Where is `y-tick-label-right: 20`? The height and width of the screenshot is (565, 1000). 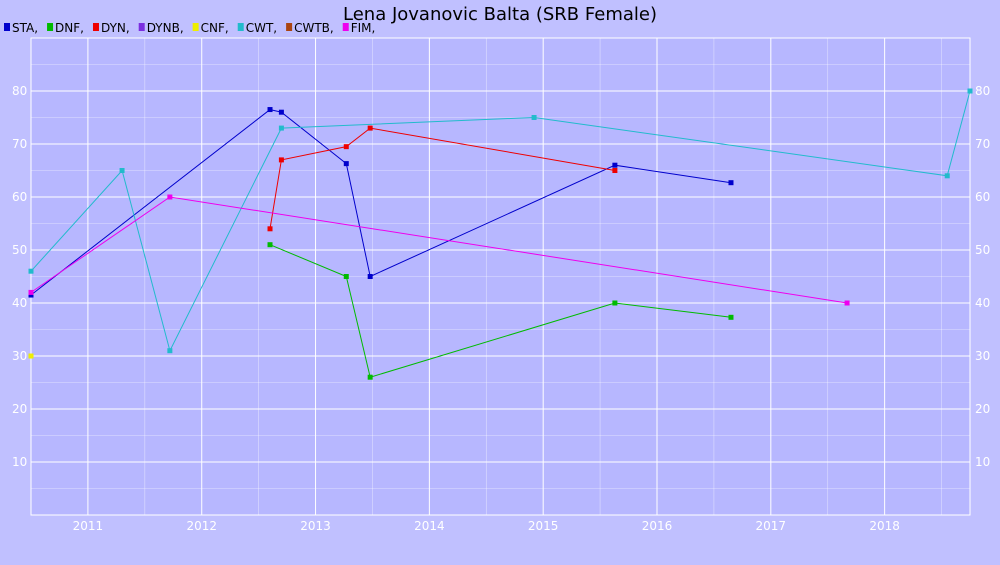
y-tick-label-right: 20 is located at coordinates (982, 409).